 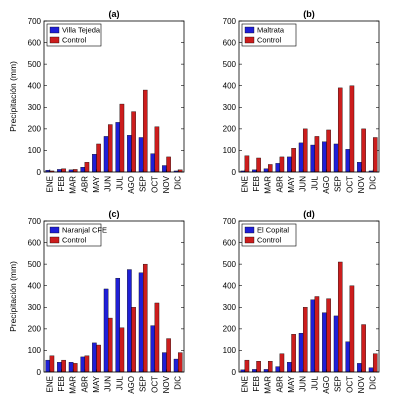 What do you see at coordinates (373, 383) in the screenshot?
I see `x-tick-label: DIC` at bounding box center [373, 383].